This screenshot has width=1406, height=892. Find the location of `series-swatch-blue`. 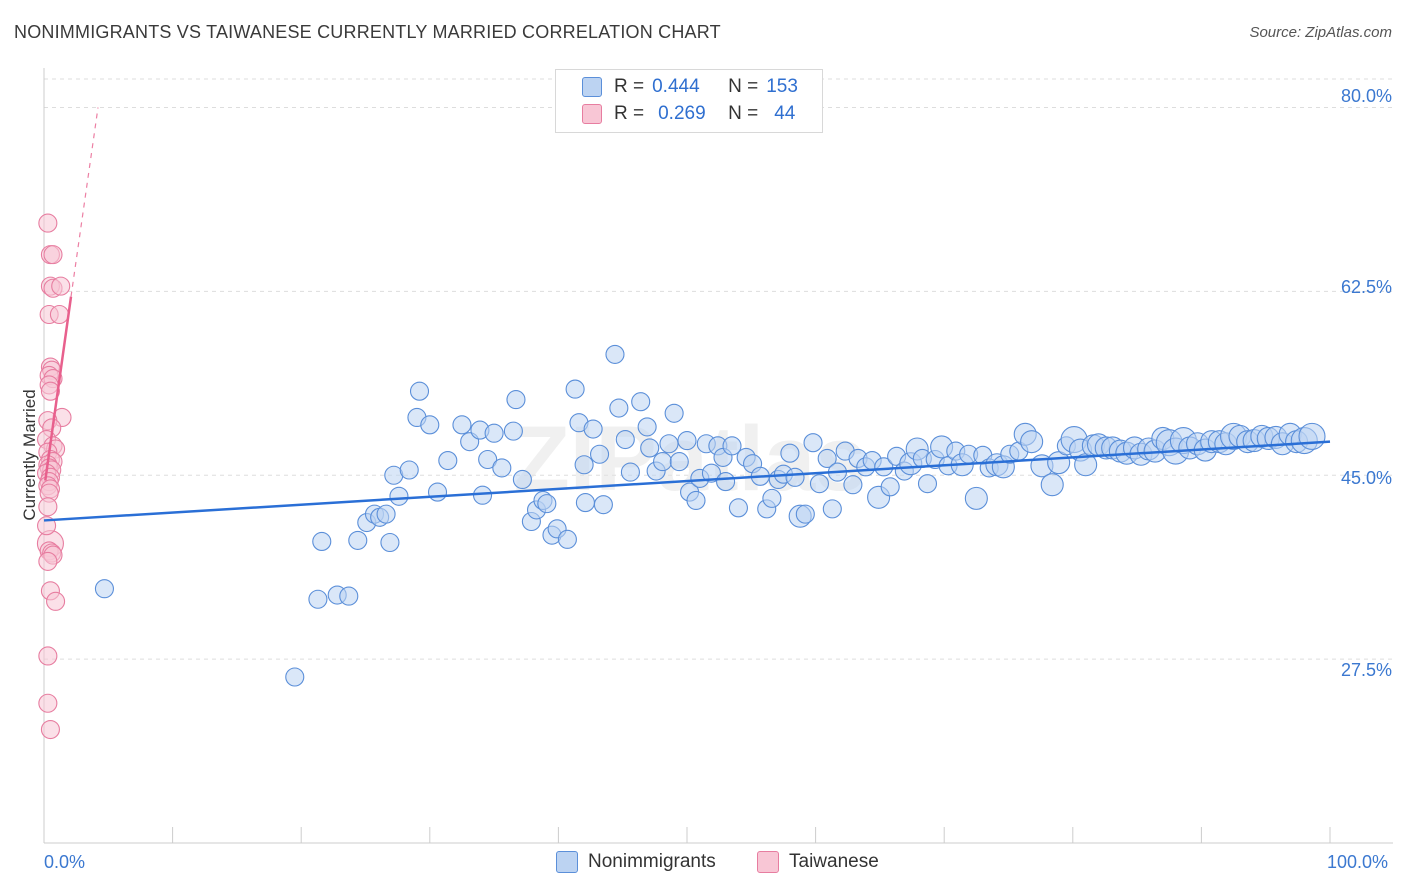

series-swatch-blue is located at coordinates (567, 862).